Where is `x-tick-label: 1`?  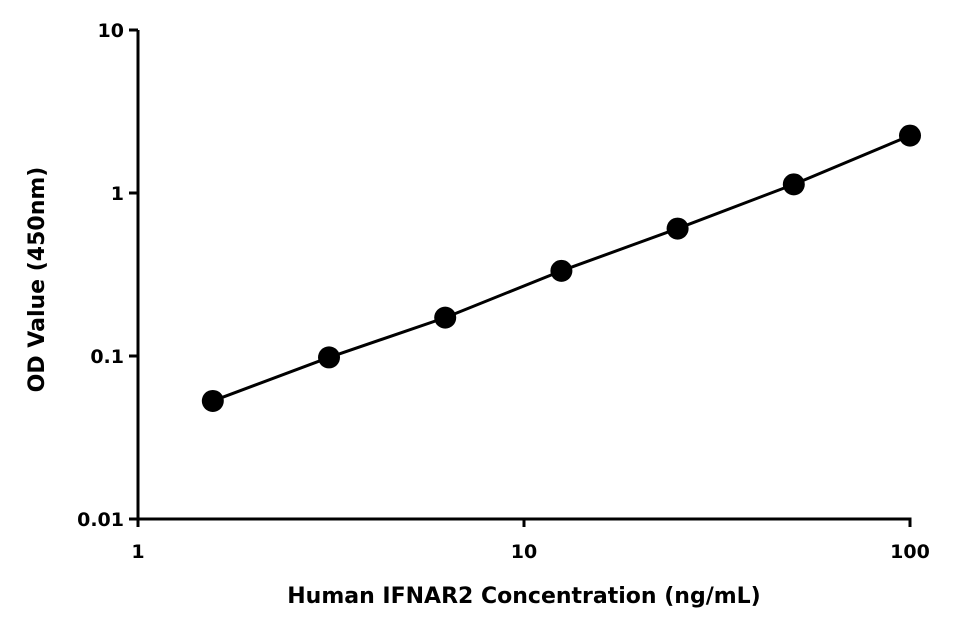
x-tick-label: 1 is located at coordinates (137, 552).